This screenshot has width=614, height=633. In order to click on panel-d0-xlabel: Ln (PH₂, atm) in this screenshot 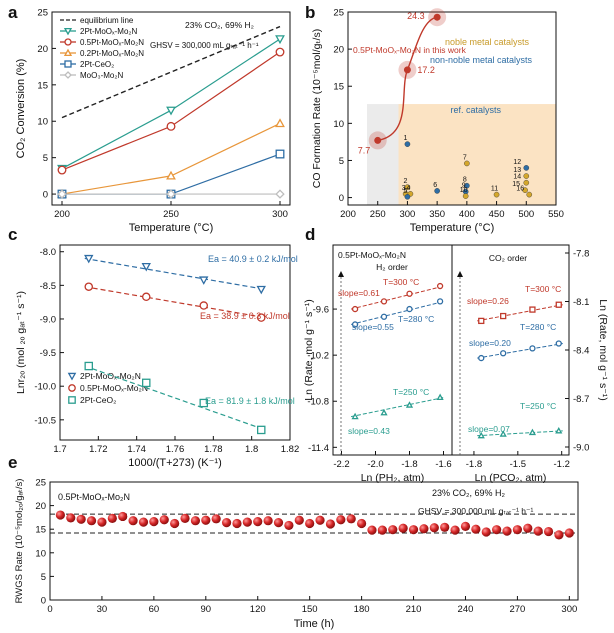, I will do `click(393, 478)`.